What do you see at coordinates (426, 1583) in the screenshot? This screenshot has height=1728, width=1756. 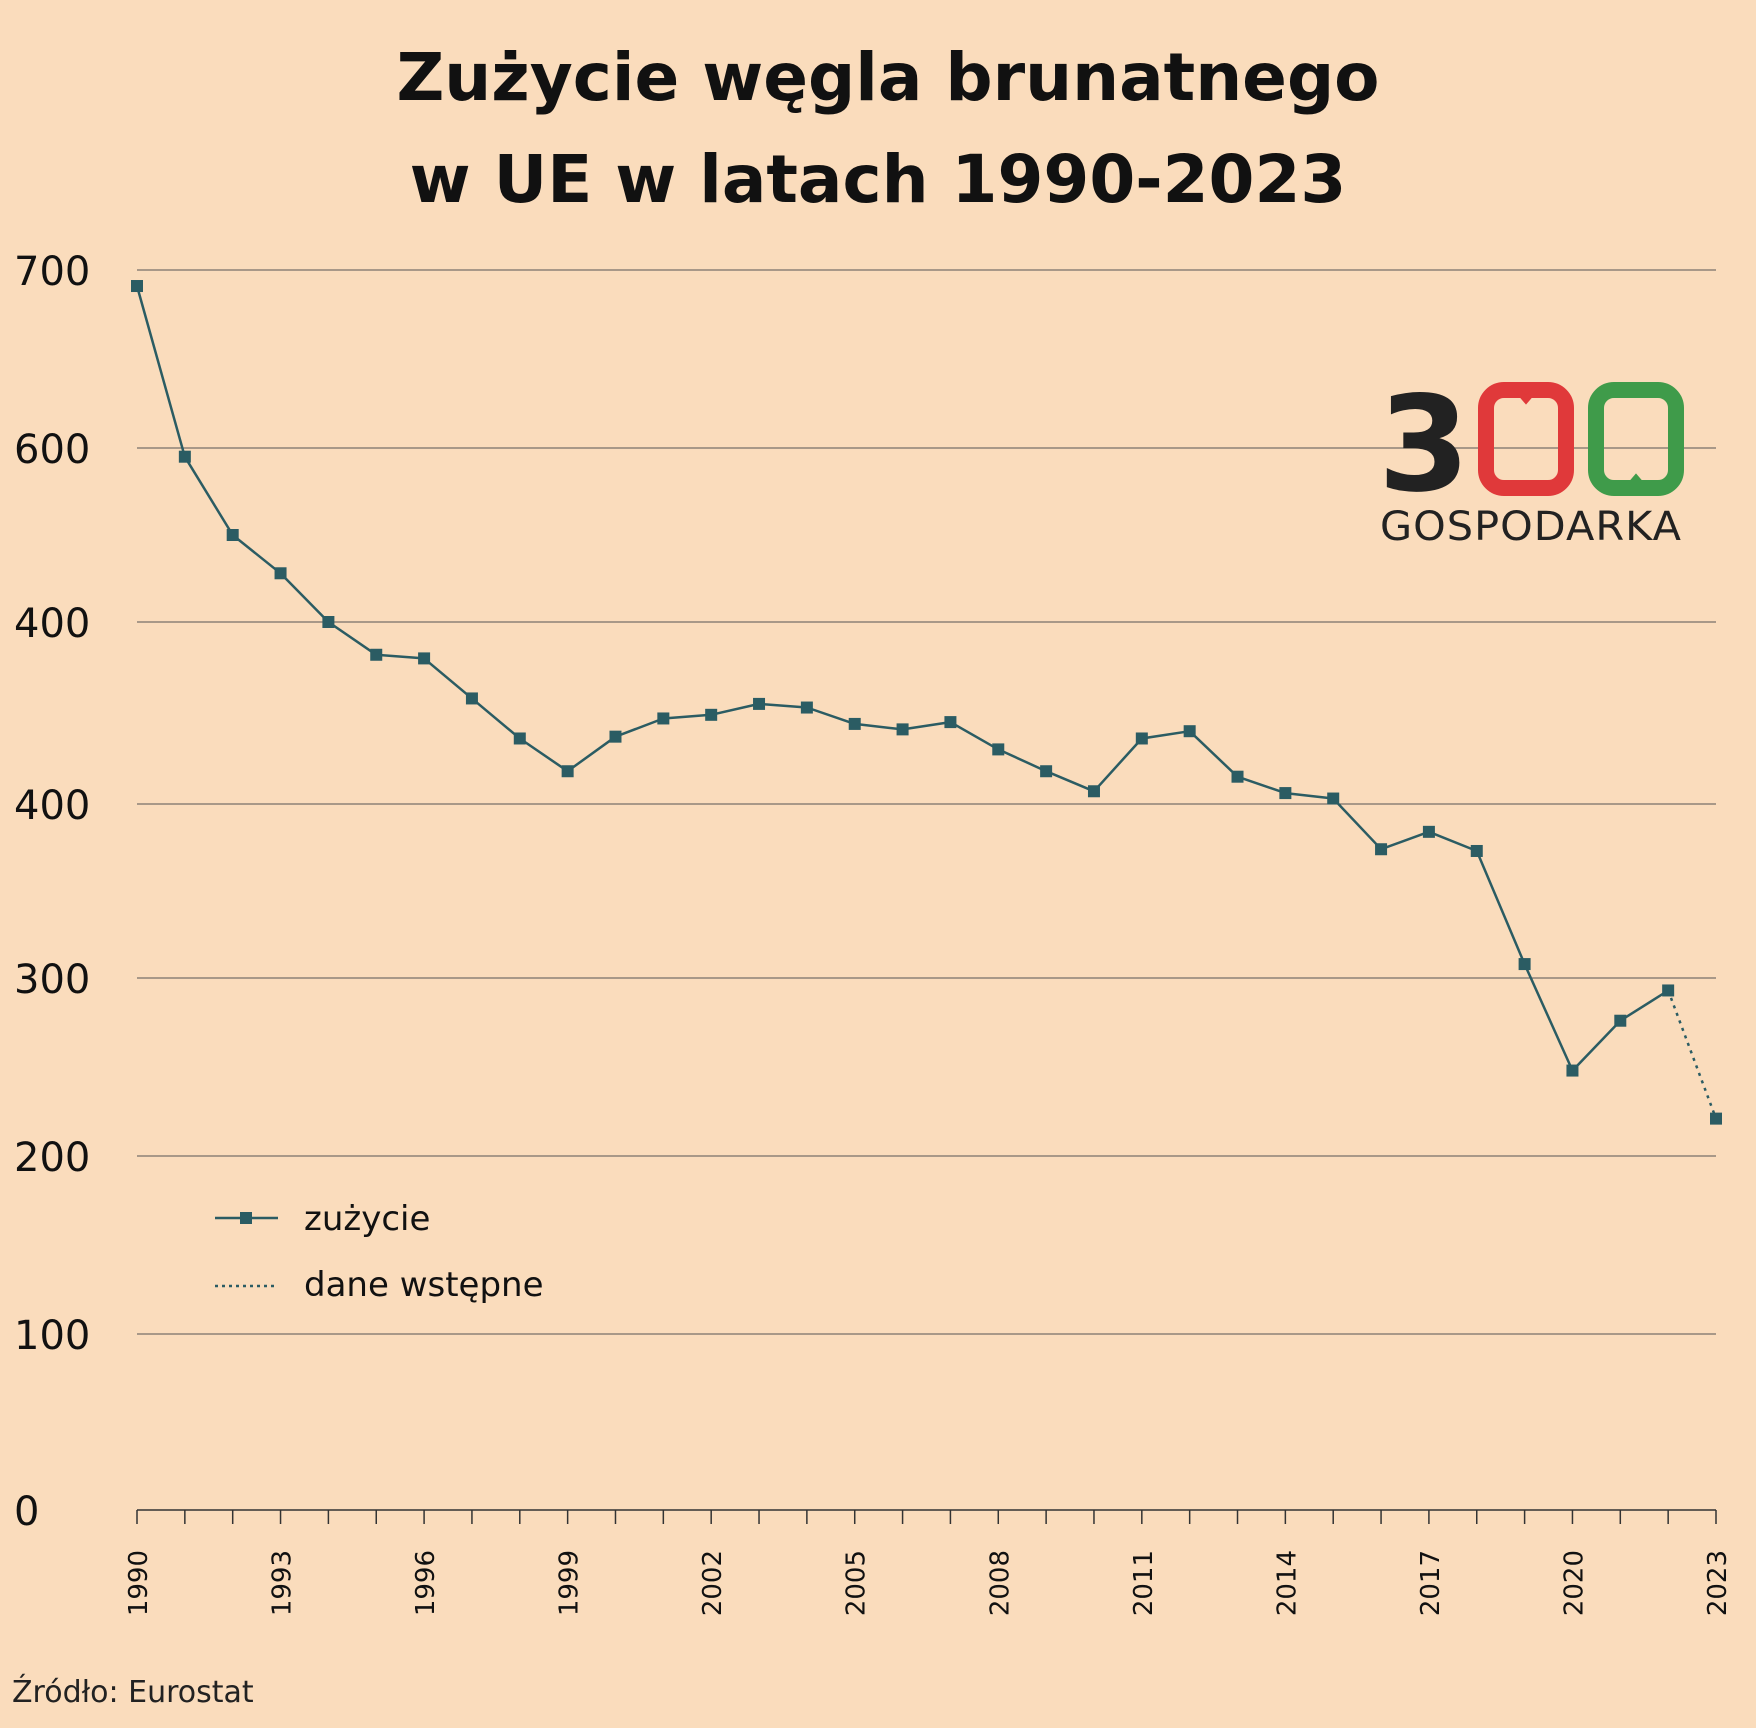 I see `x-tick-label: 1996` at bounding box center [426, 1583].